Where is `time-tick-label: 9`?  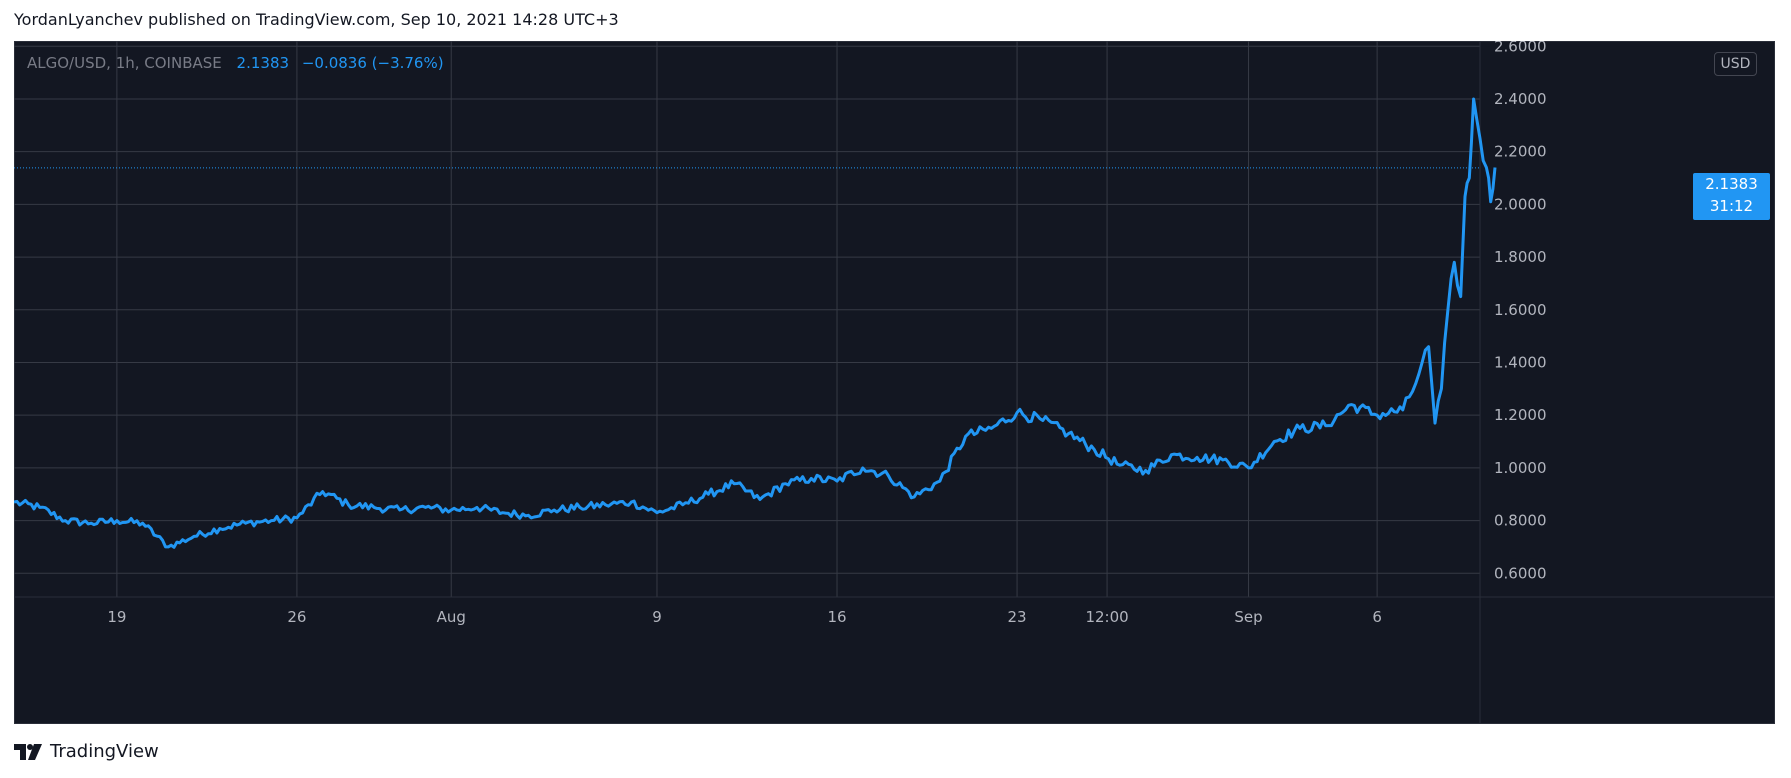
time-tick-label: 9 is located at coordinates (657, 617).